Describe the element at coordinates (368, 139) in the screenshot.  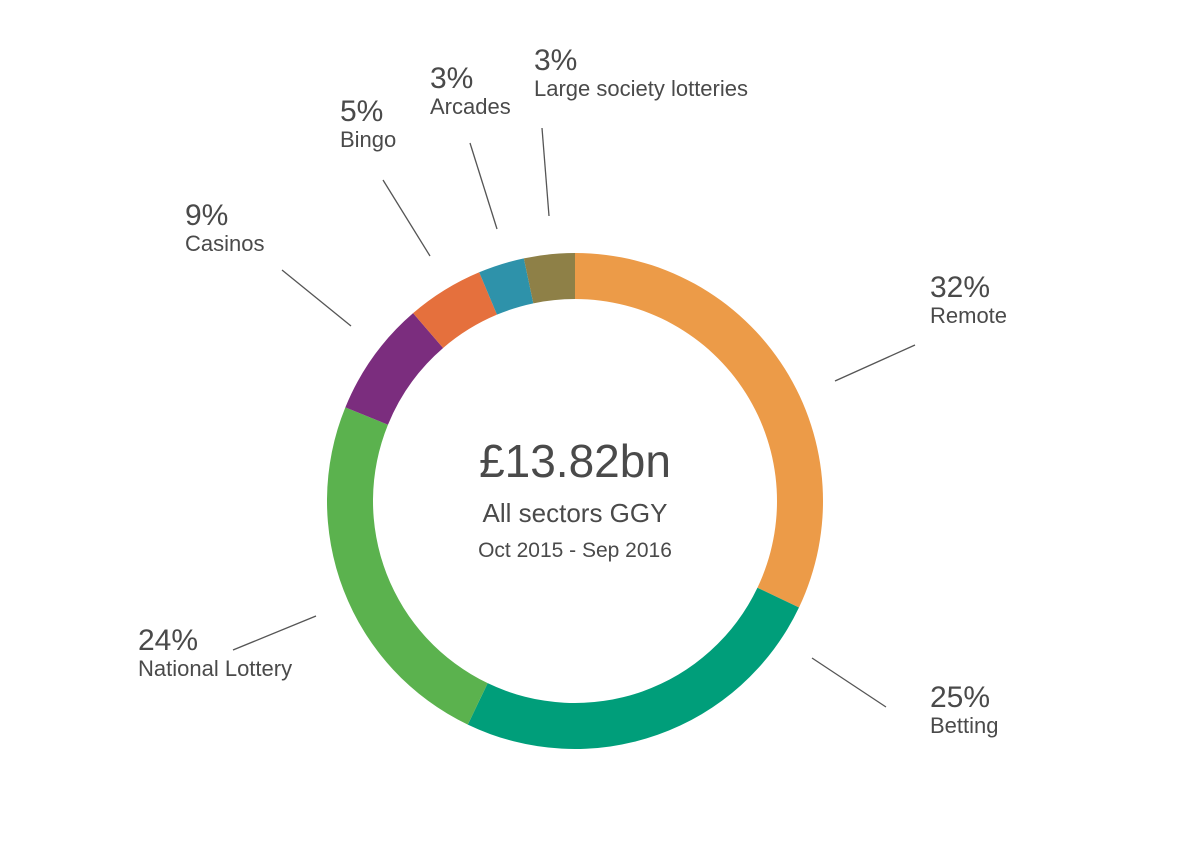
I see `slice-name-bingo: Bingo` at that location.